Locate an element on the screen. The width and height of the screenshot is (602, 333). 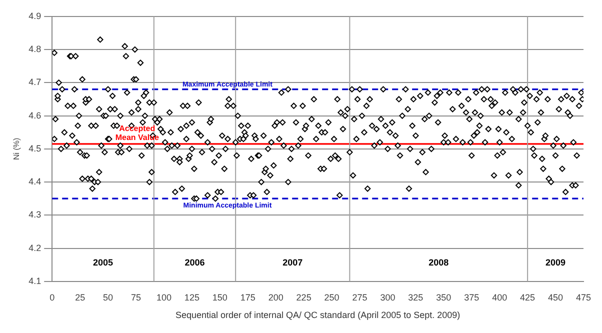
x-tick-label: 225 is located at coordinates (304, 297).